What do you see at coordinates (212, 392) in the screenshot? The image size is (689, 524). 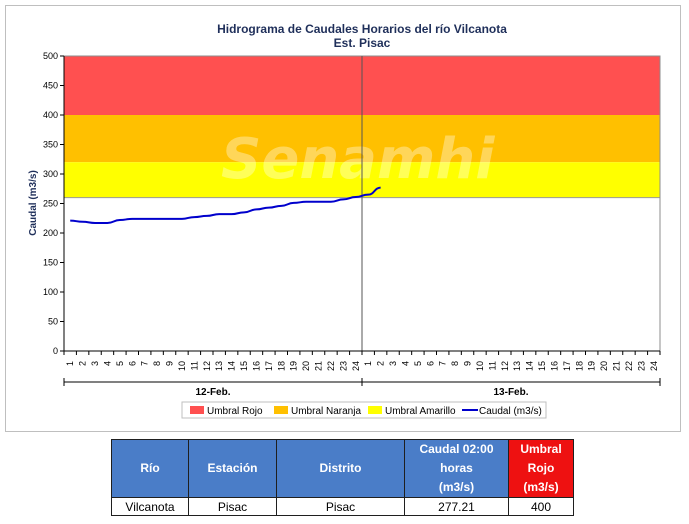 I see `day-label: 12-Feb.` at bounding box center [212, 392].